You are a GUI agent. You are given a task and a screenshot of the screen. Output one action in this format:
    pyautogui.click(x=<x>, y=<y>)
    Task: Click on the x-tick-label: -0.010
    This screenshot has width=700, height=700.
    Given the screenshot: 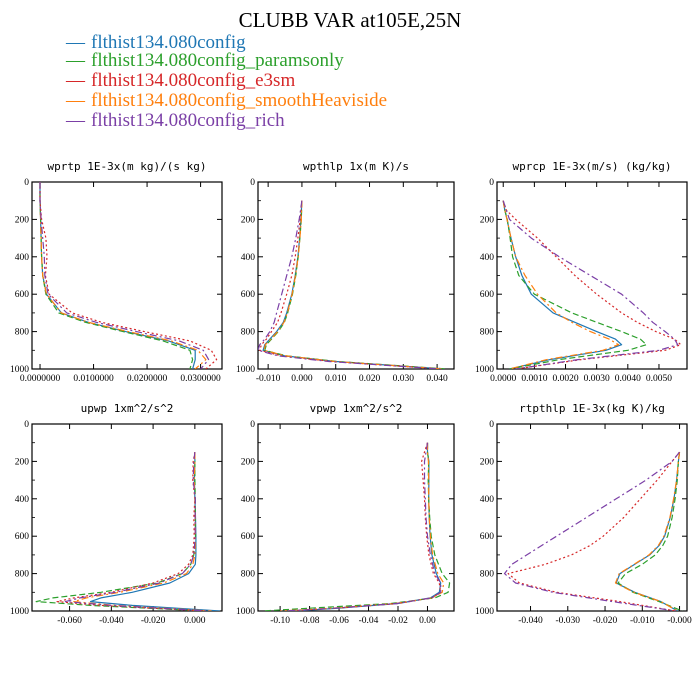 What is the action you would take?
    pyautogui.click(x=642, y=621)
    